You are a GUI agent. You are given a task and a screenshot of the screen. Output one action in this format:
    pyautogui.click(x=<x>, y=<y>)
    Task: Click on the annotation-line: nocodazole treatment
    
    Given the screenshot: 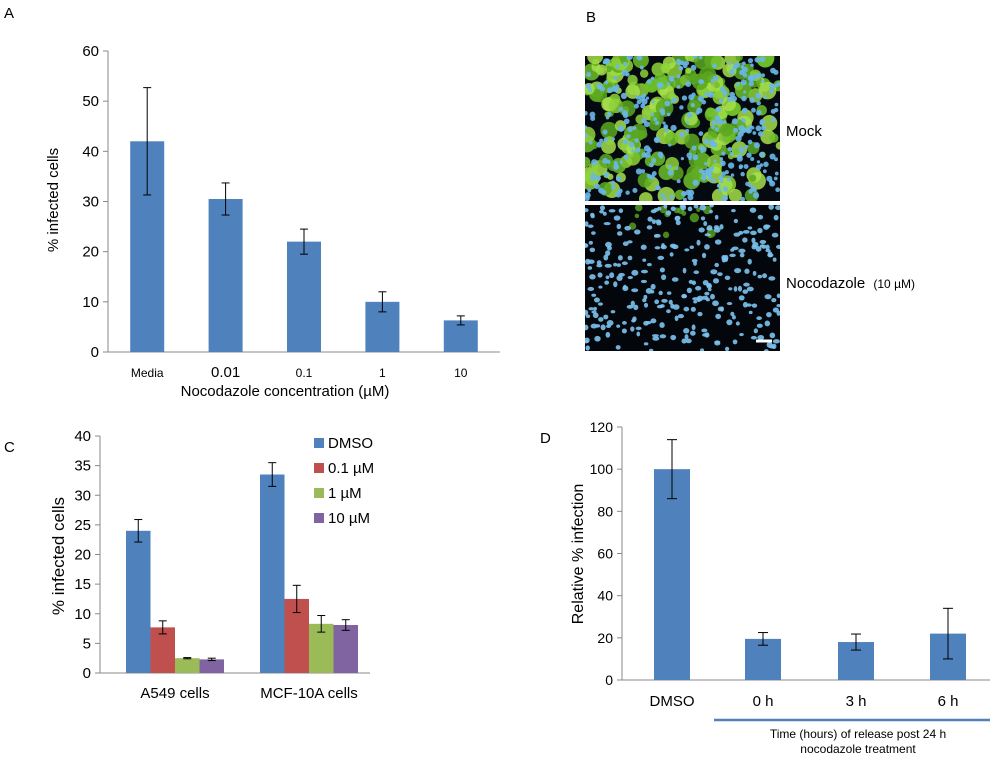 What is the action you would take?
    pyautogui.click(x=858, y=749)
    